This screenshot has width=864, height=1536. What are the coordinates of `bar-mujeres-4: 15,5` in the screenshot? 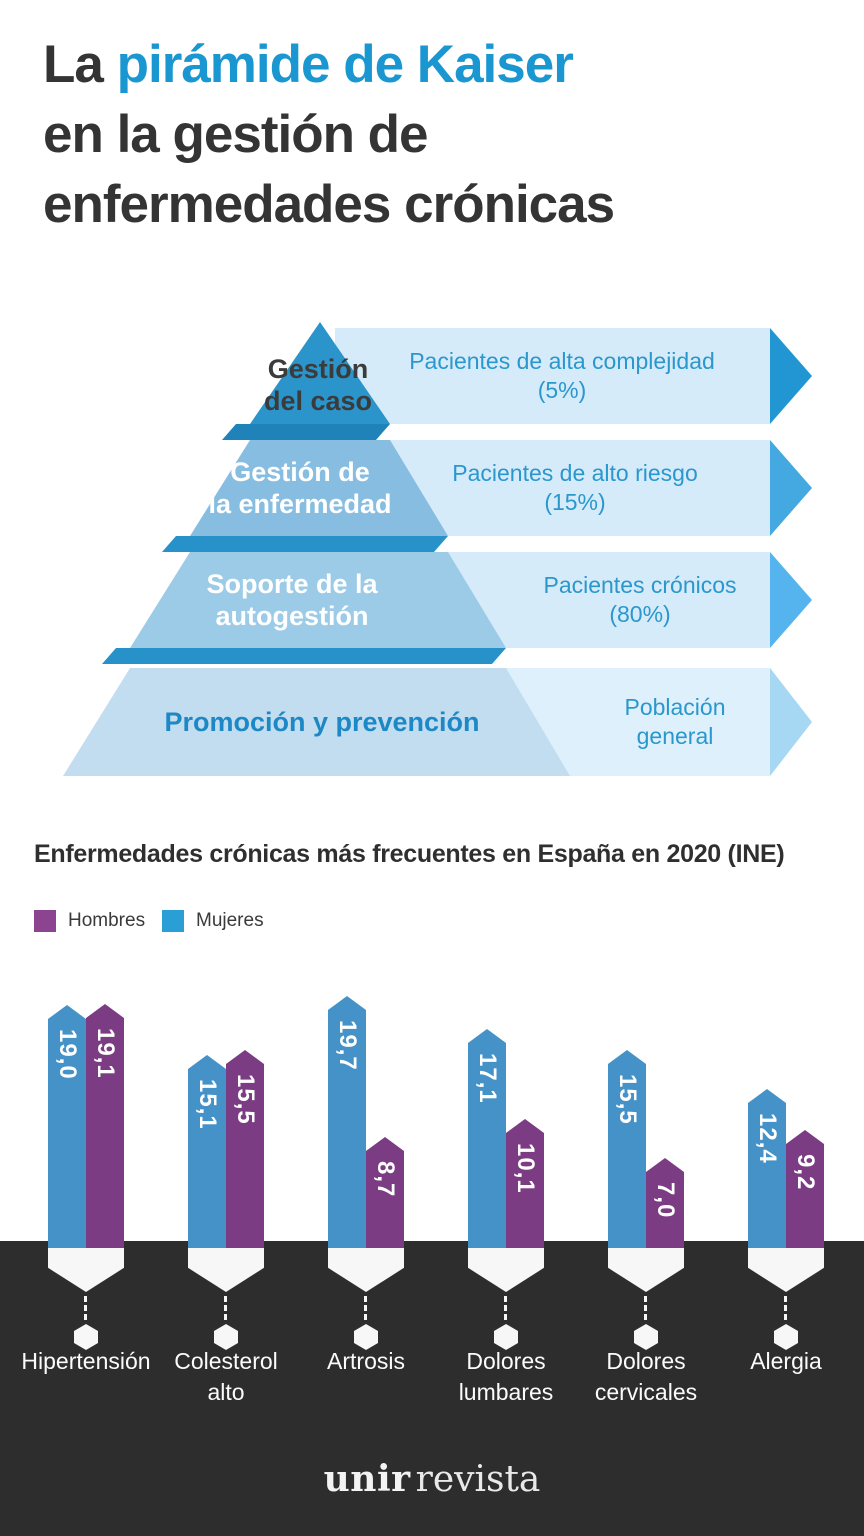 It's located at (627, 1149).